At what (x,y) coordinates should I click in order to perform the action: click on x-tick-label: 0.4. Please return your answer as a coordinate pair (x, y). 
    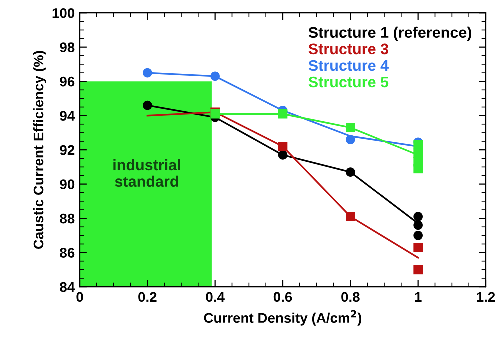
    Looking at the image, I should click on (215, 297).